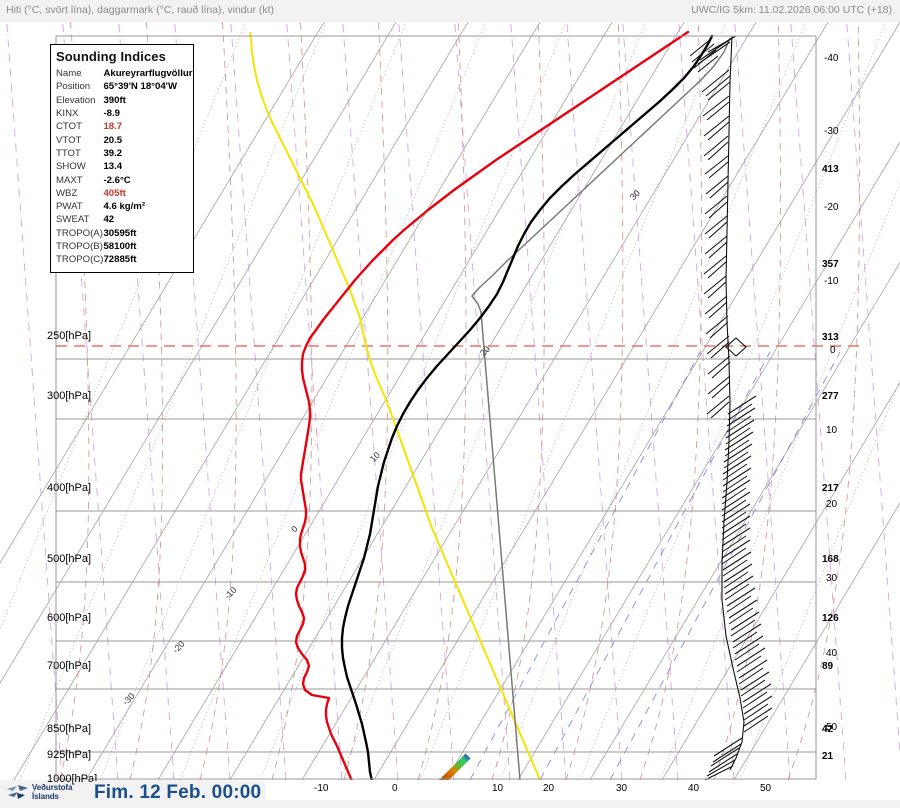 The height and width of the screenshot is (808, 900). I want to click on sounding-indices-title: Sounding Indices, so click(111, 56).